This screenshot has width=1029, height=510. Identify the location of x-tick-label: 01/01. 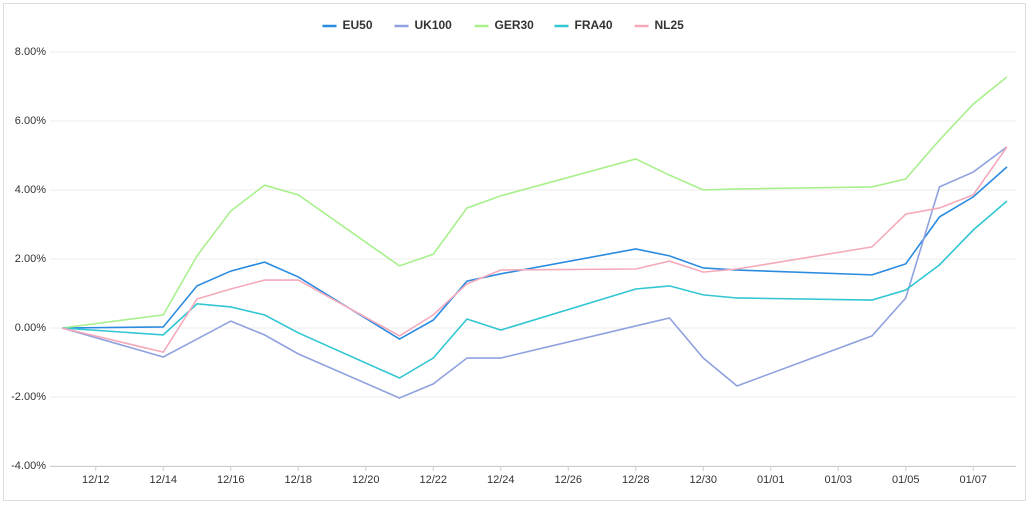
(771, 480).